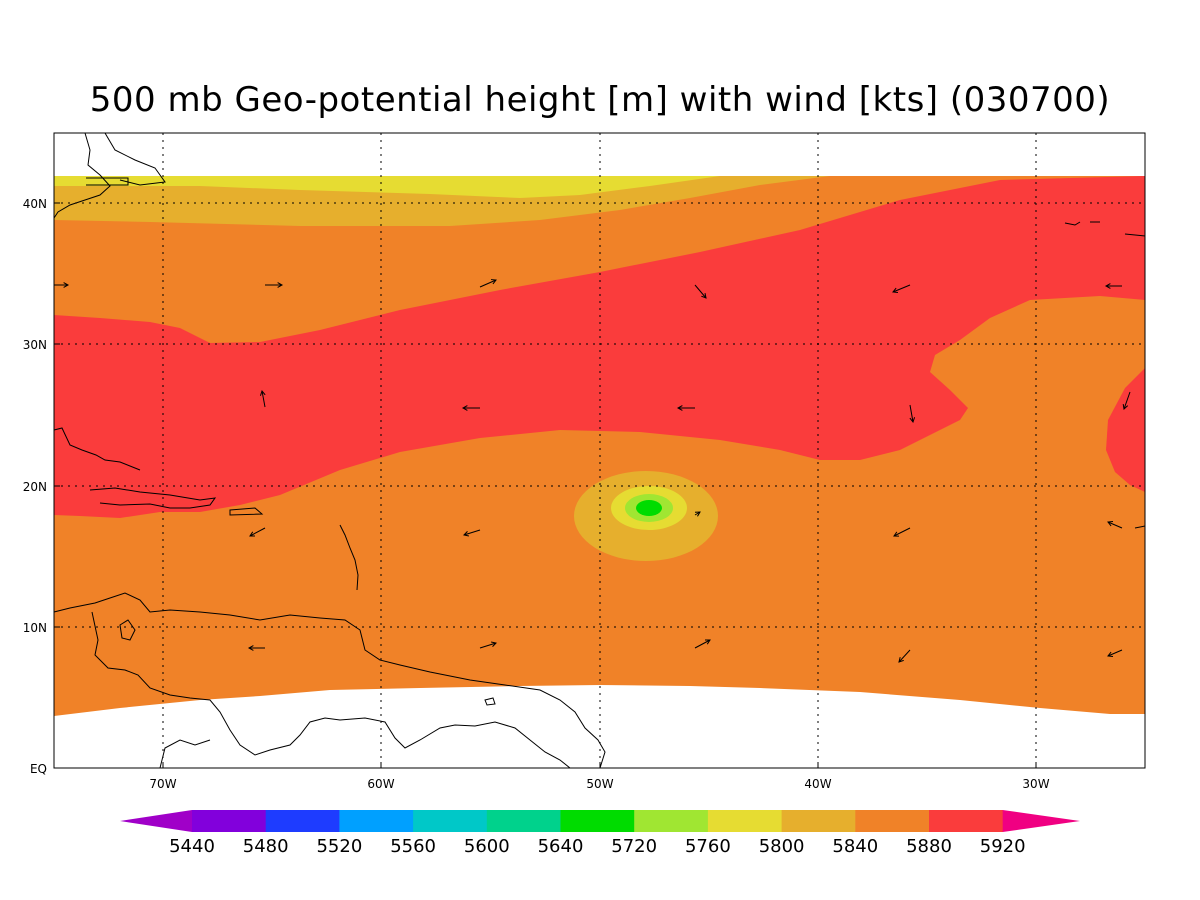 This screenshot has width=1200, height=900. What do you see at coordinates (855, 846) in the screenshot?
I see `colorbar-label: 5840` at bounding box center [855, 846].